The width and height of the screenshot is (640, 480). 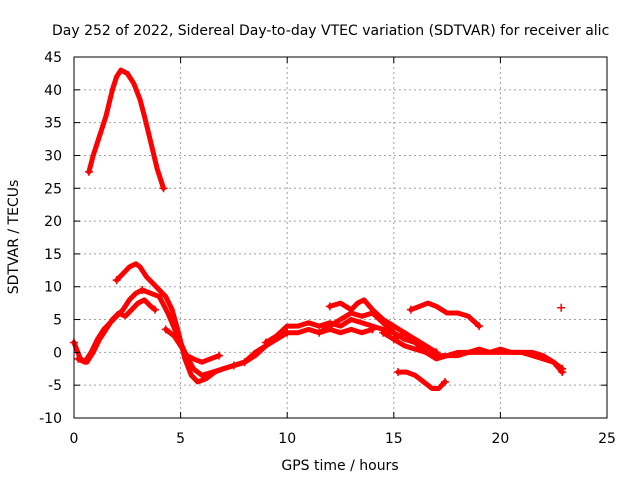 What do you see at coordinates (14, 237) in the screenshot?
I see `y-axis-label: SDTVAR / TECUs` at bounding box center [14, 237].